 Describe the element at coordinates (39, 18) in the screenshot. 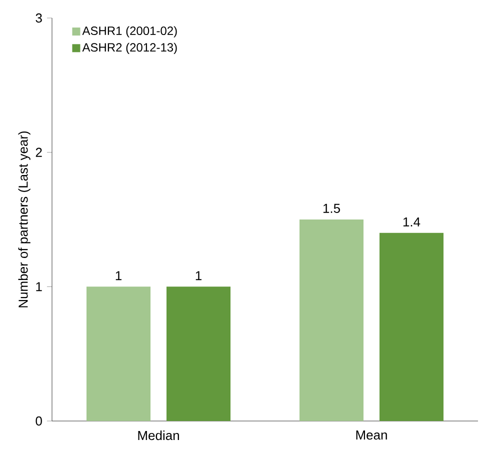

I see `y-tick-label: 3` at that location.